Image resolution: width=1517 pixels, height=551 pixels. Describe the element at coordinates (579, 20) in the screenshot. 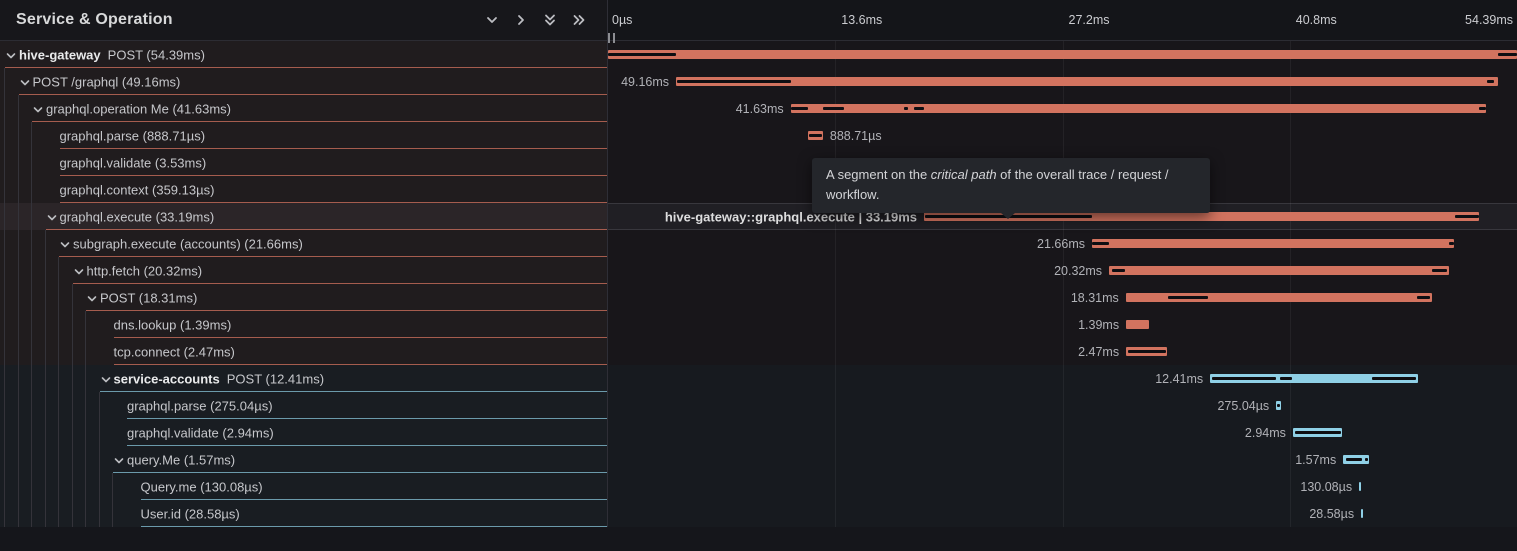

I see `expand-all-icon` at that location.